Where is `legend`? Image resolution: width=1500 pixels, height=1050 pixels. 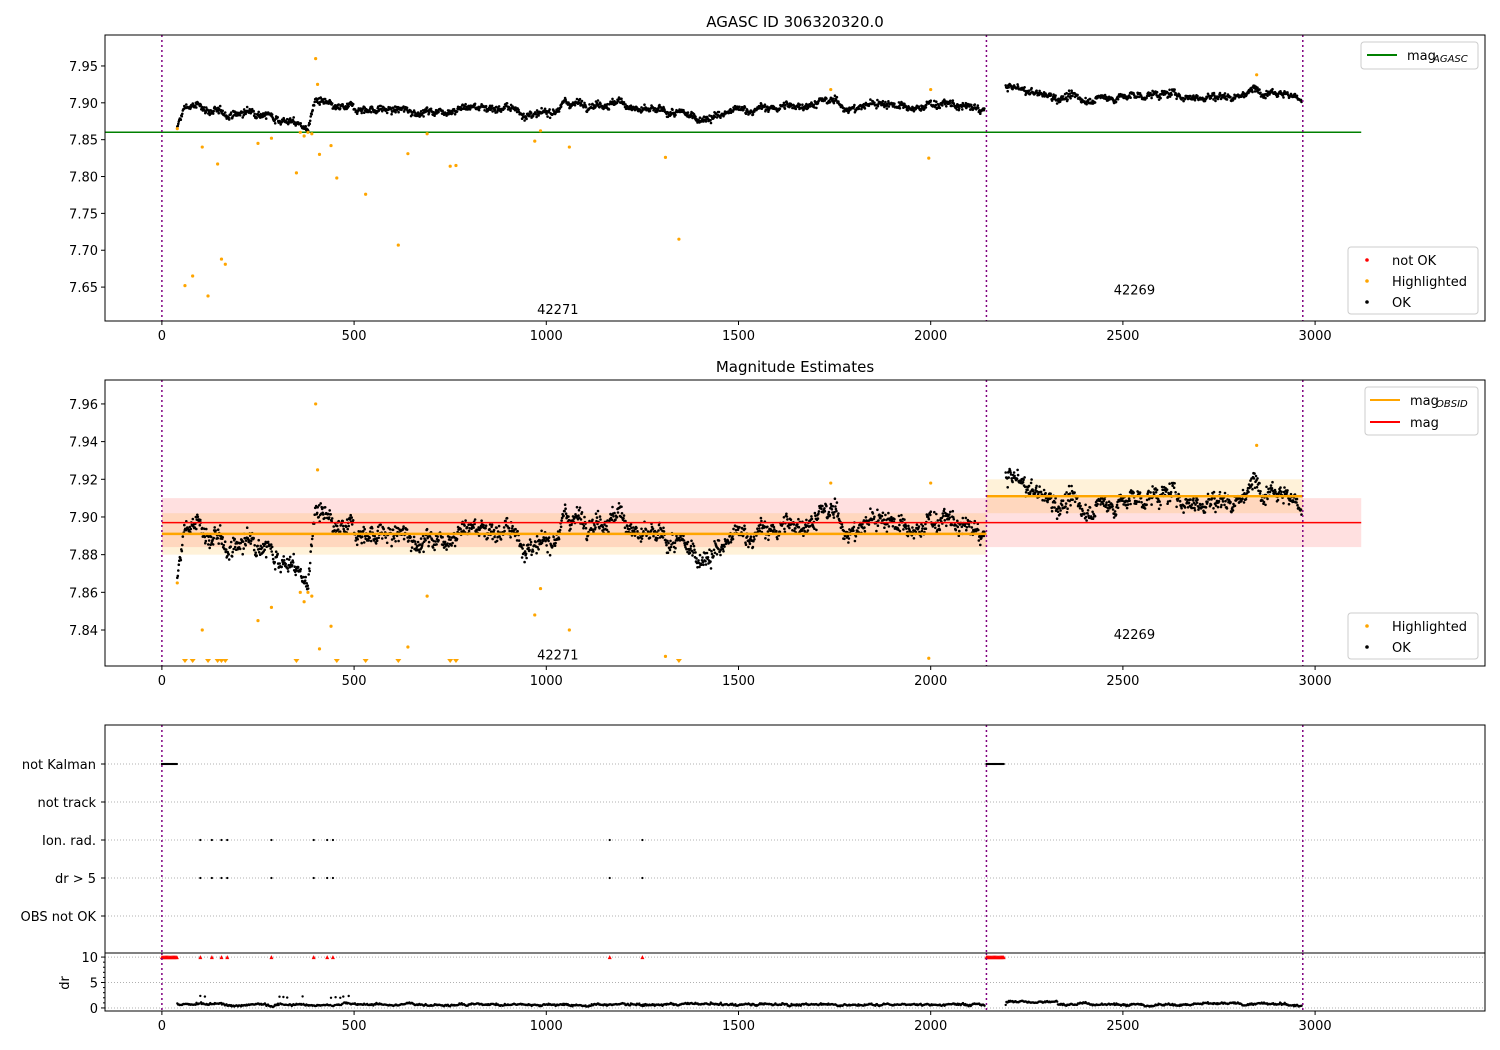
legend is located at coordinates (1419, 55).